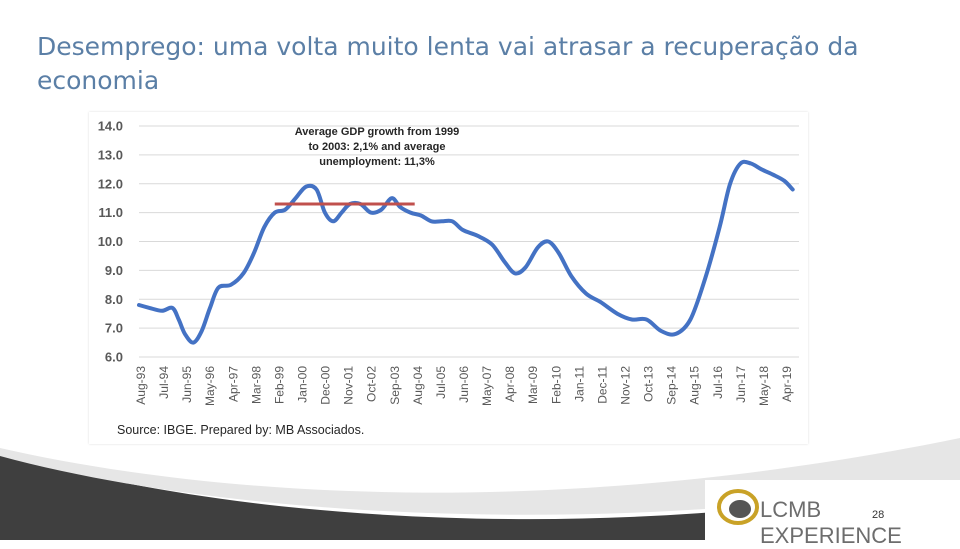 The width and height of the screenshot is (960, 549). What do you see at coordinates (372, 384) in the screenshot?
I see `x-tick-label: Oct-02` at bounding box center [372, 384].